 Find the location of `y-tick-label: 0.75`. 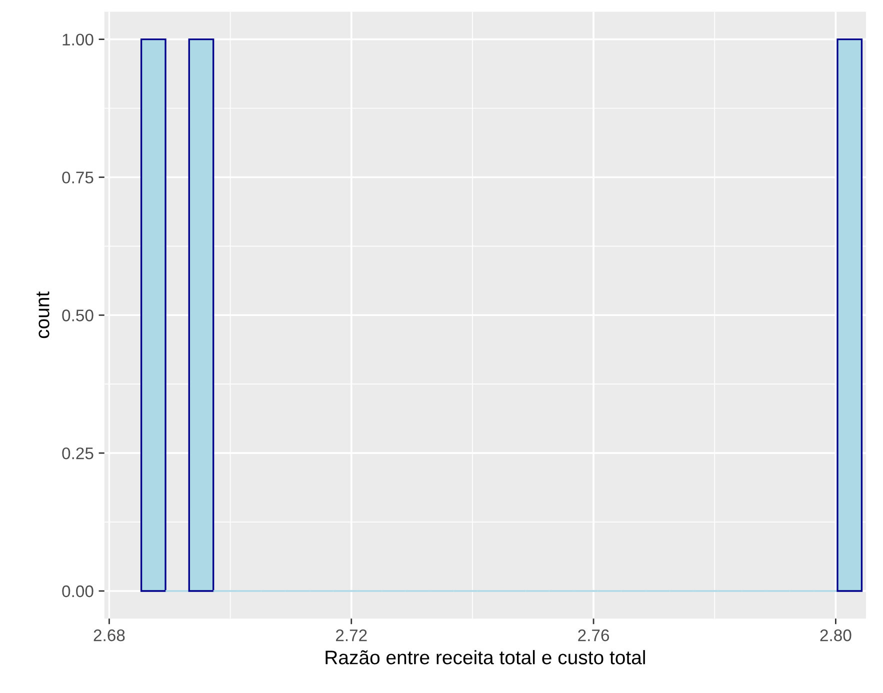

y-tick-label: 0.75 is located at coordinates (78, 178).